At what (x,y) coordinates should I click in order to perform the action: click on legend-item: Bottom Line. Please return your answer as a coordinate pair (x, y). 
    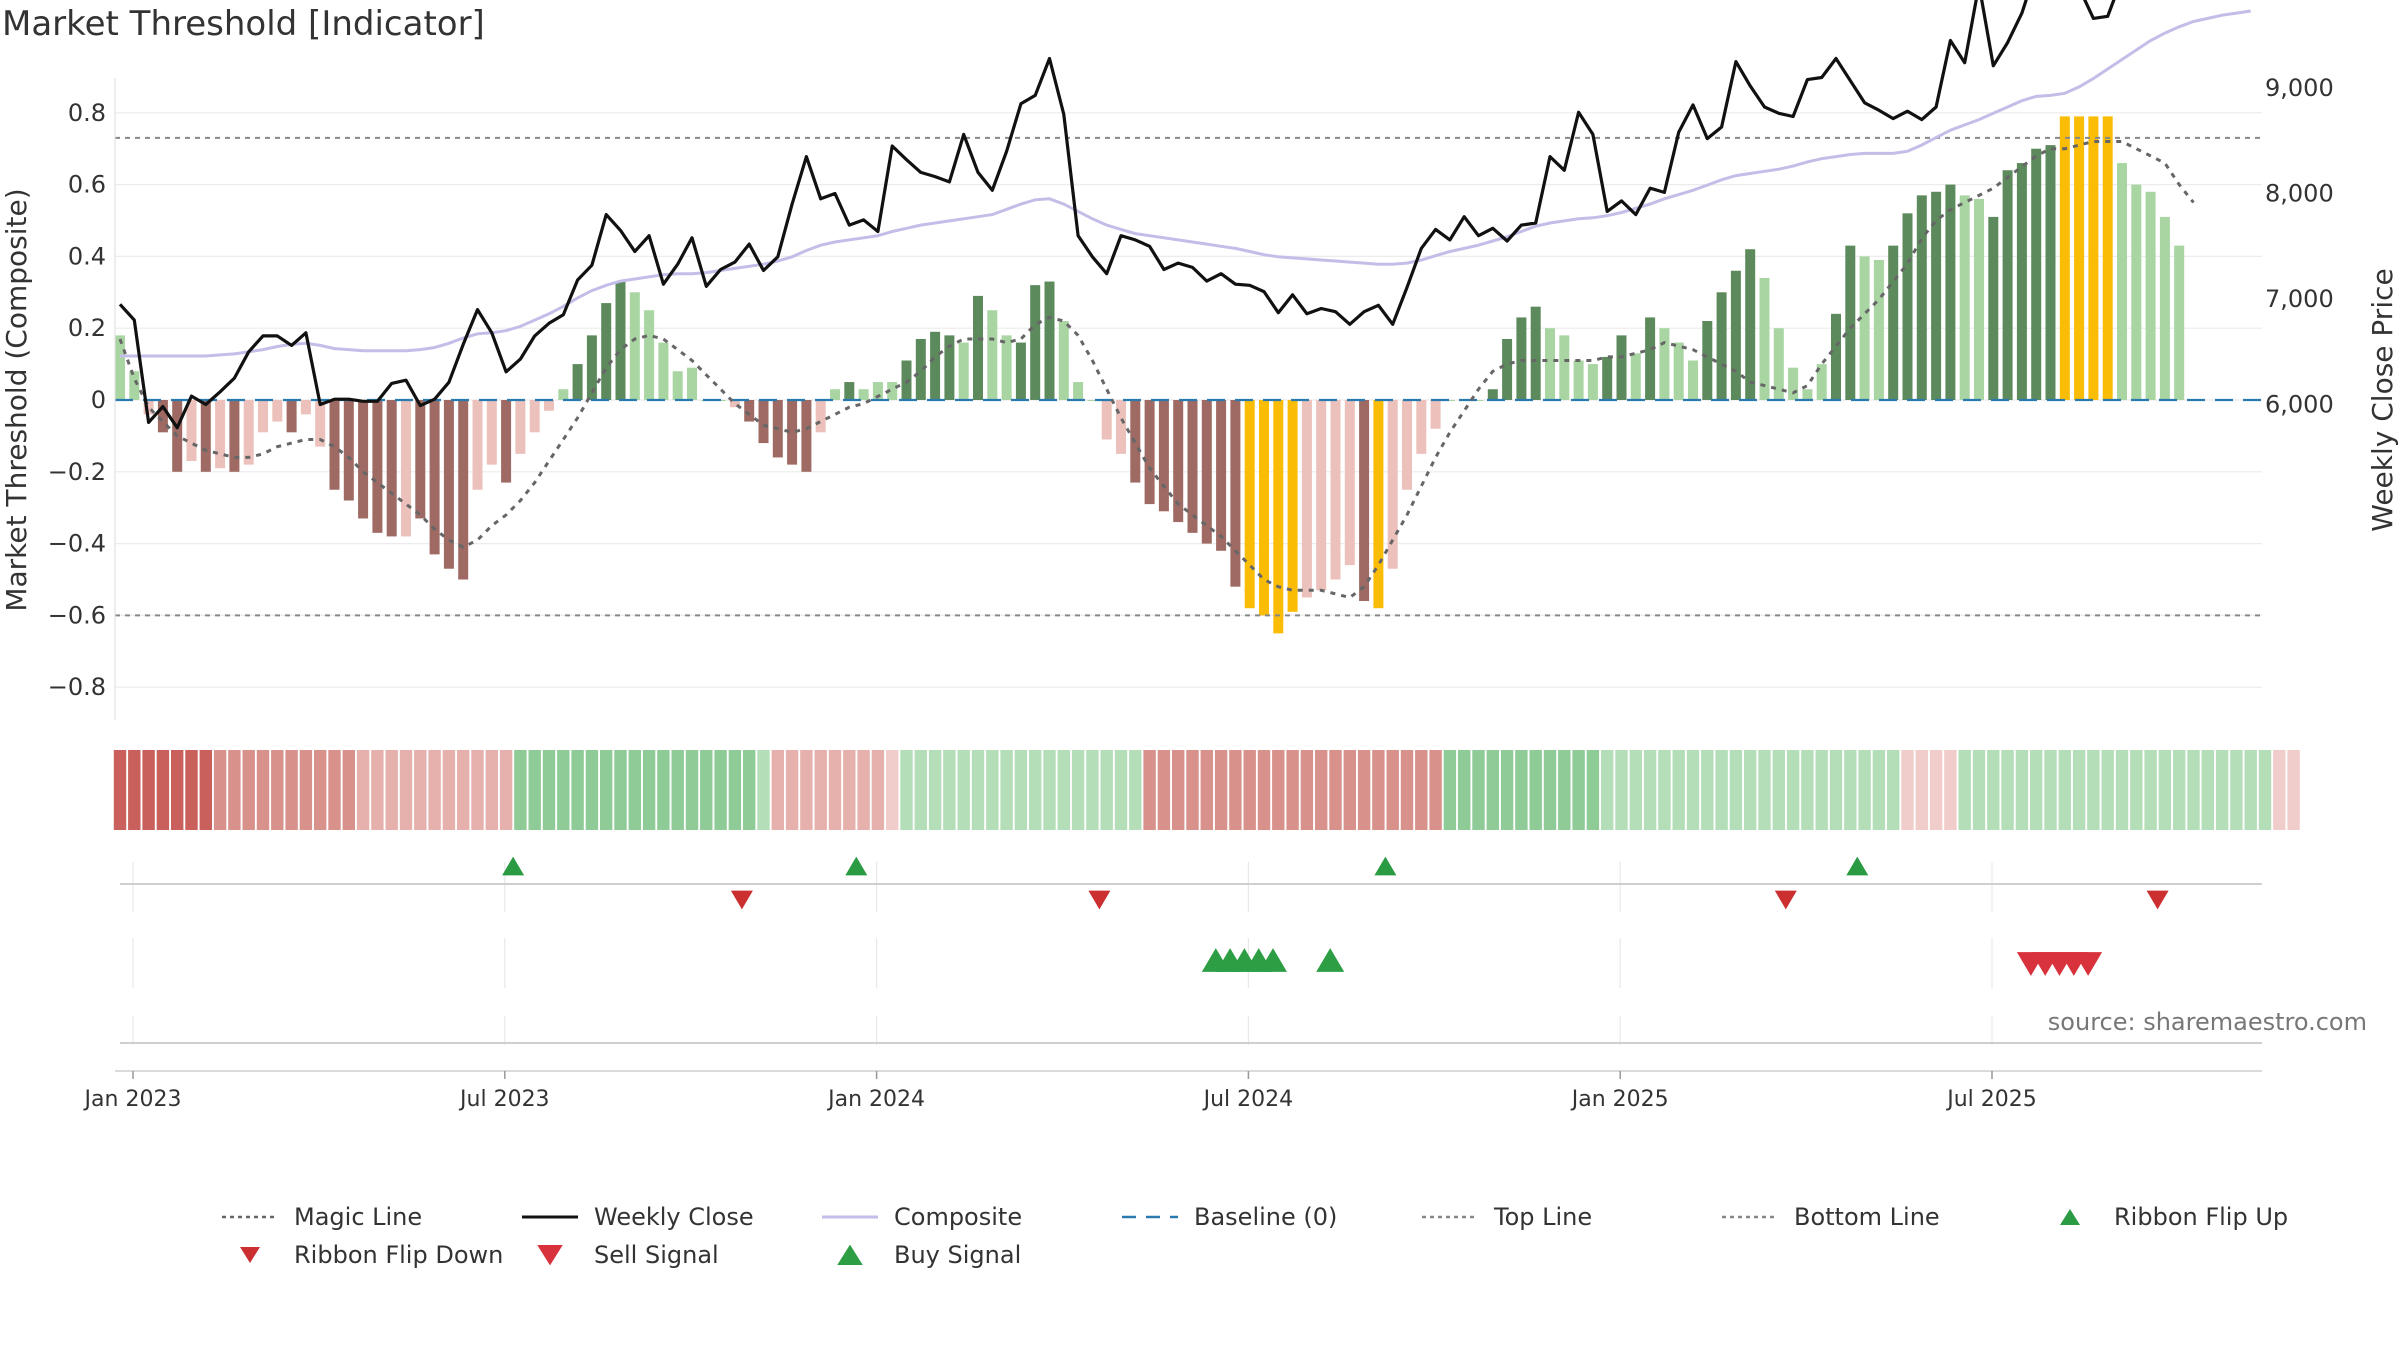
    Looking at the image, I should click on (1880, 1217).